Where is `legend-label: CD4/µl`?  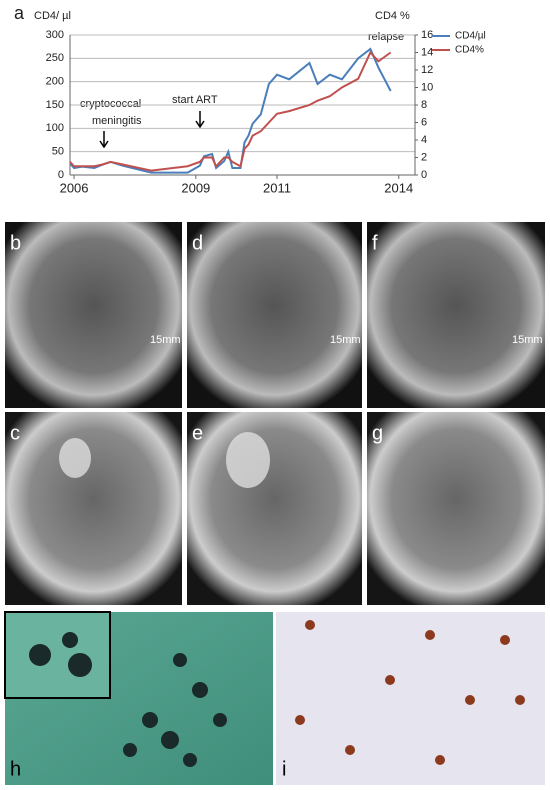 legend-label: CD4/µl is located at coordinates (470, 36).